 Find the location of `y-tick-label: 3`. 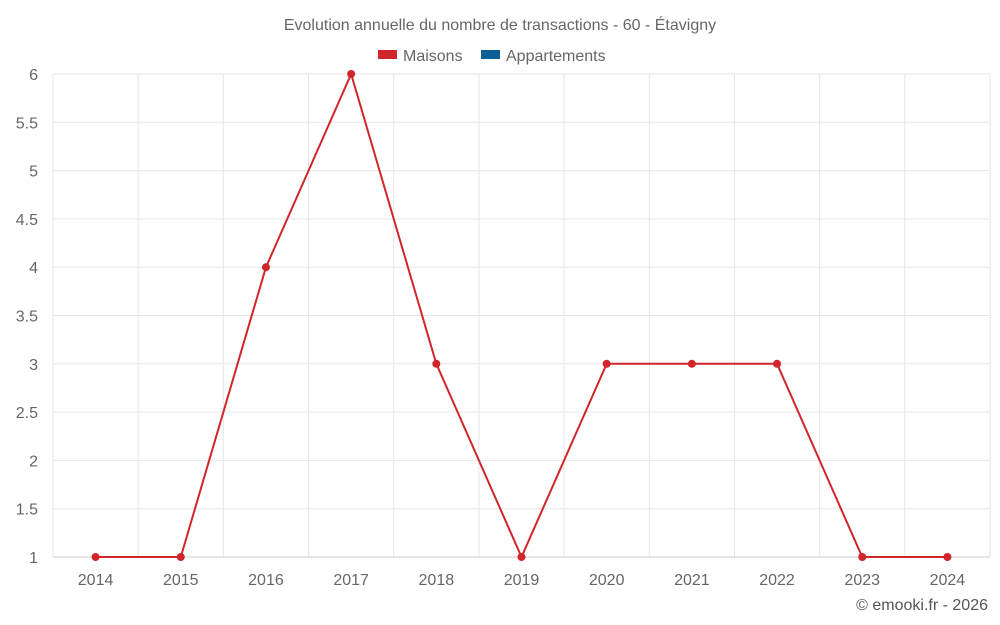

y-tick-label: 3 is located at coordinates (33, 365).